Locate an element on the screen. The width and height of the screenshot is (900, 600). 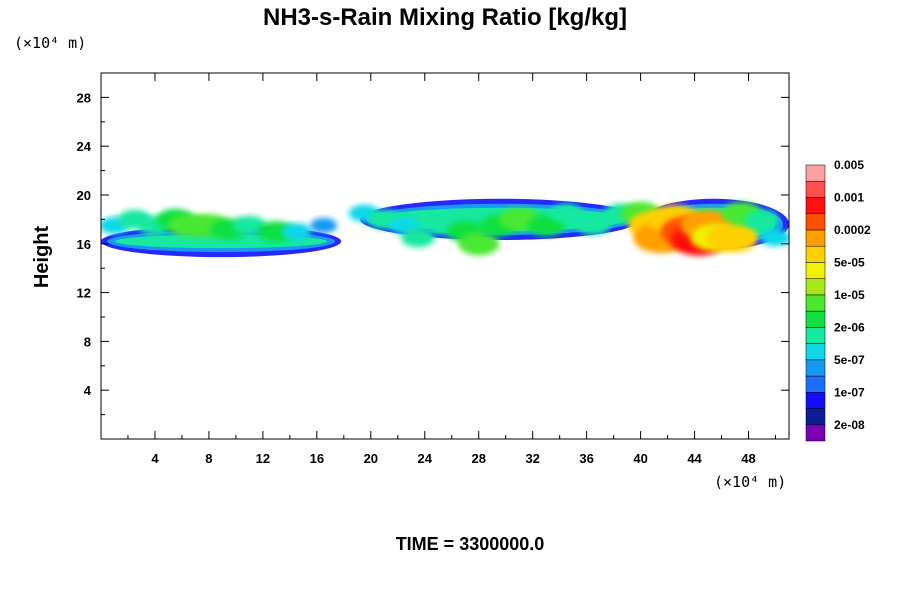
x-axis-unit: (×10⁴ m) is located at coordinates (750, 482).